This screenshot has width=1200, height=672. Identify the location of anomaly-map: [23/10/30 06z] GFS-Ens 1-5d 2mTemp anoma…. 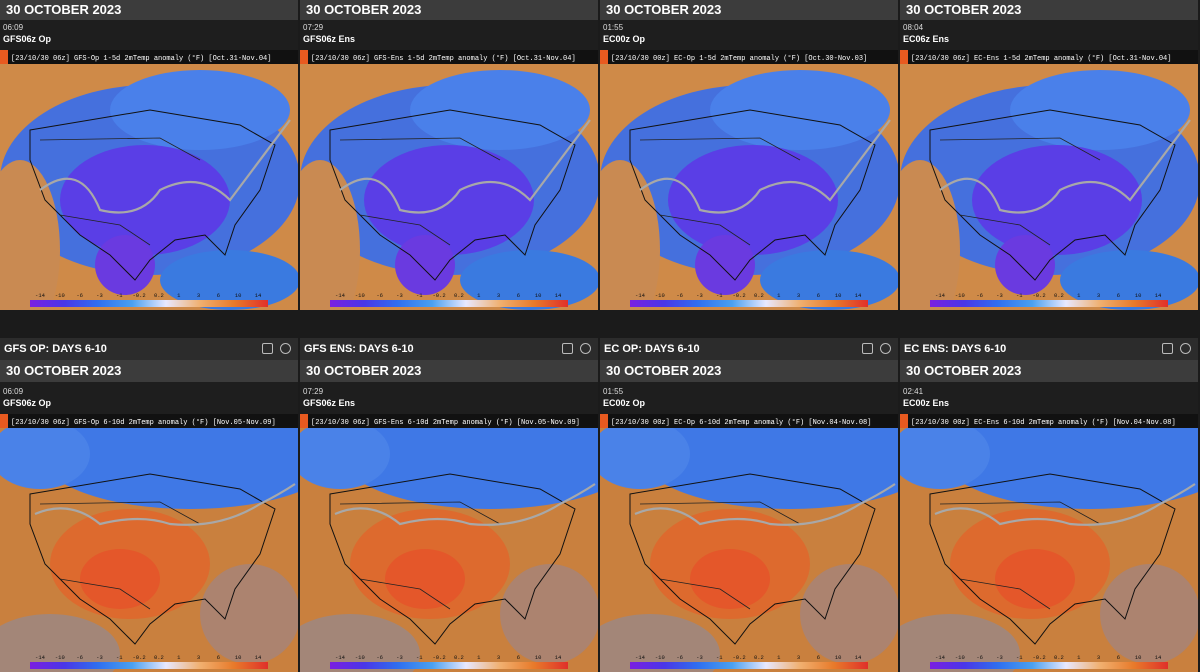
(449, 180).